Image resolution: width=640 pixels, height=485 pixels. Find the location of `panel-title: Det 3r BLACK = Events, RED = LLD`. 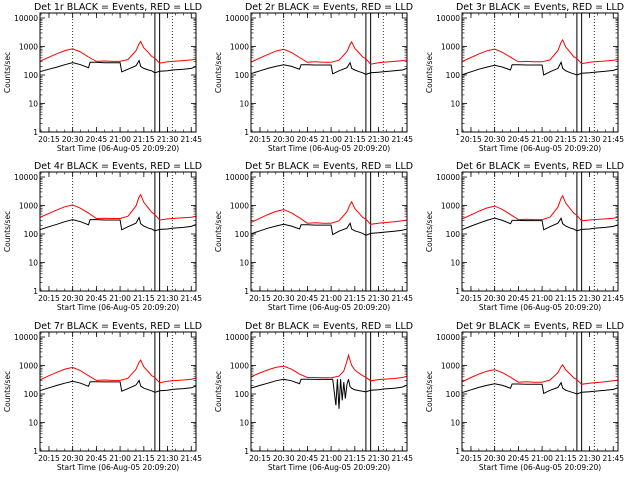

panel-title: Det 3r BLACK = Events, RED = LLD is located at coordinates (540, 7).